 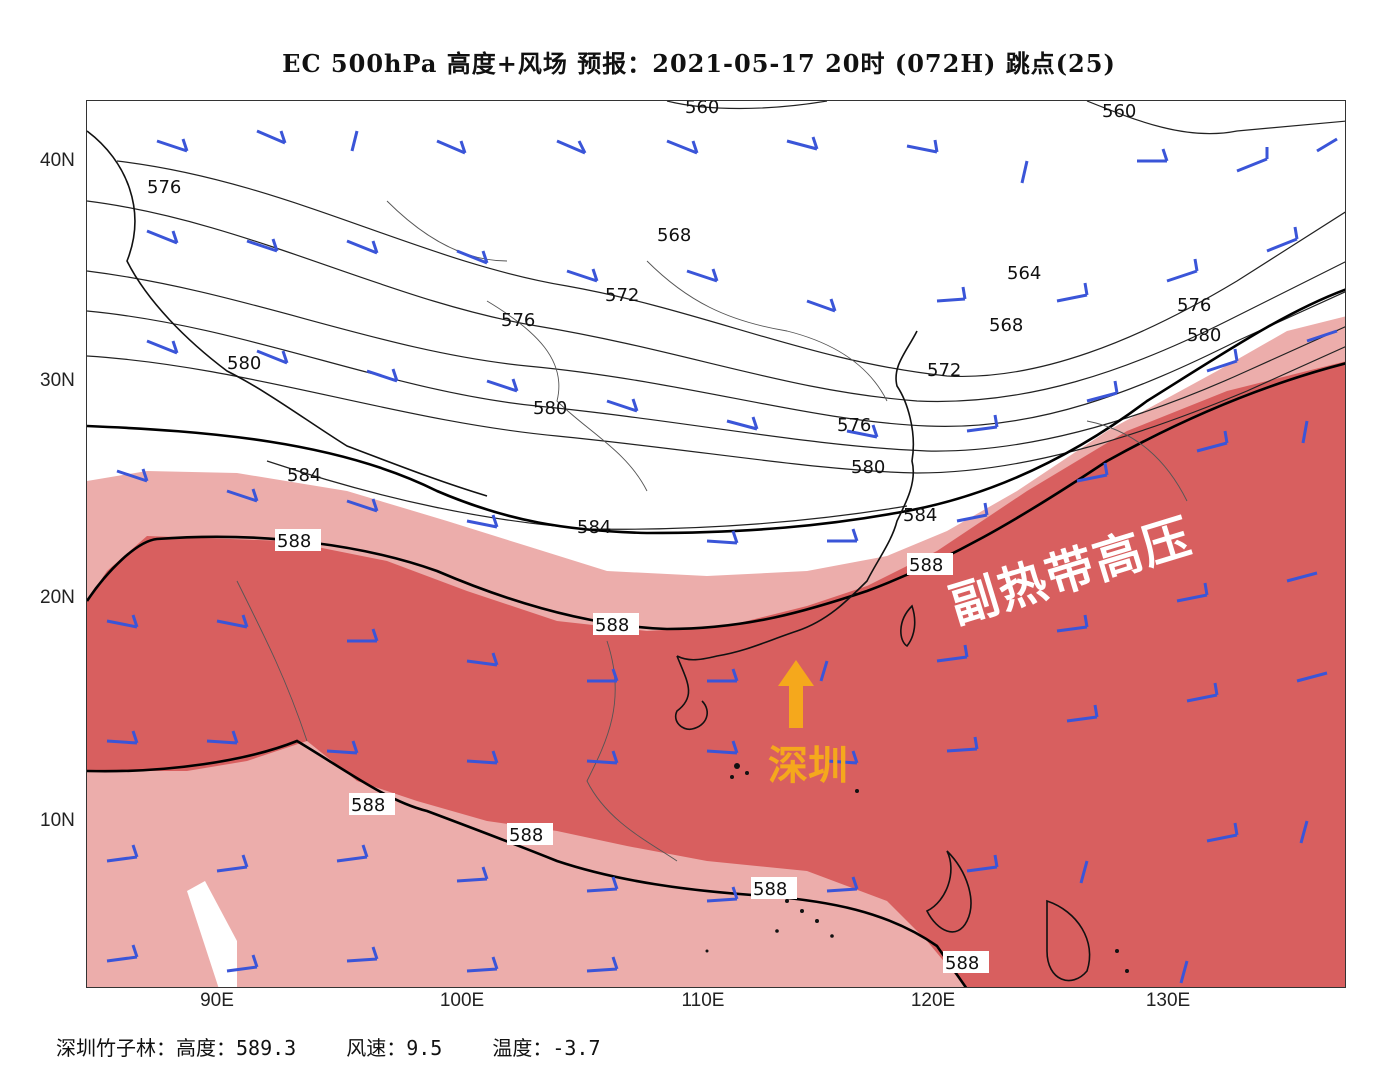 I want to click on station-temp: 温度：-3.7, so click(x=546, y=1048).